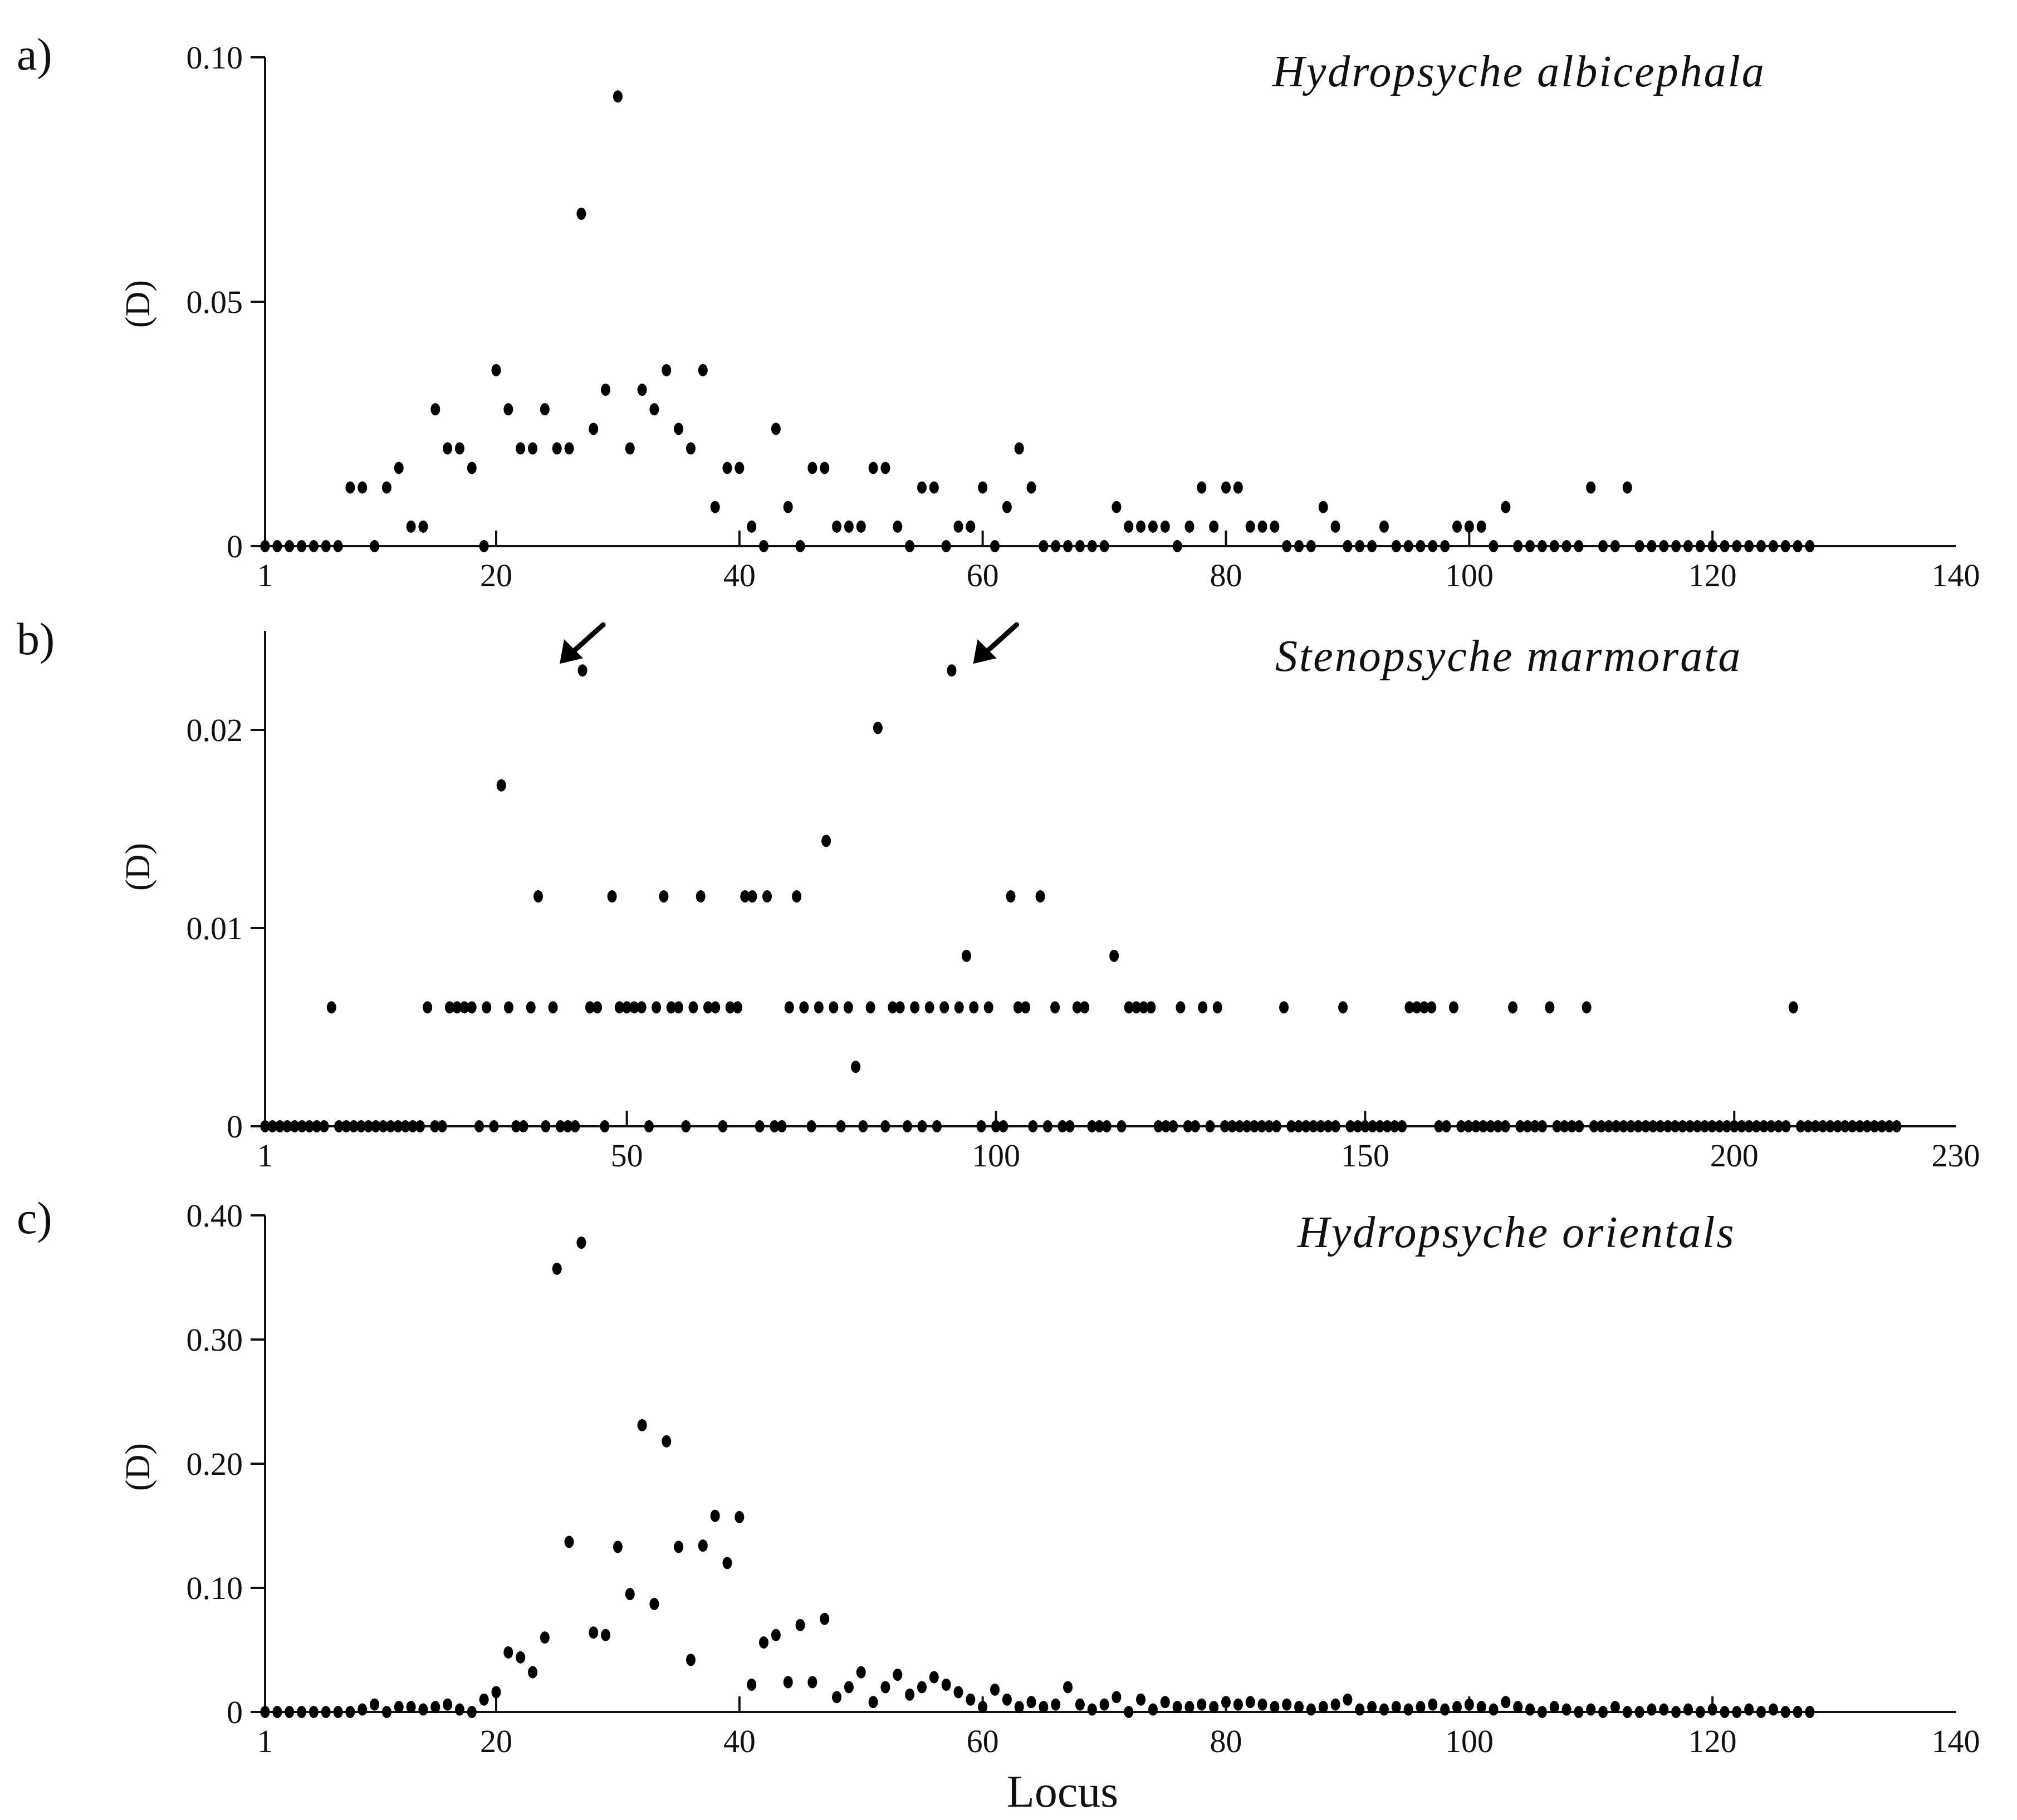 The image size is (2017, 1820). What do you see at coordinates (235, 1712) in the screenshot?
I see `panel-c-y-tick-label: 0` at bounding box center [235, 1712].